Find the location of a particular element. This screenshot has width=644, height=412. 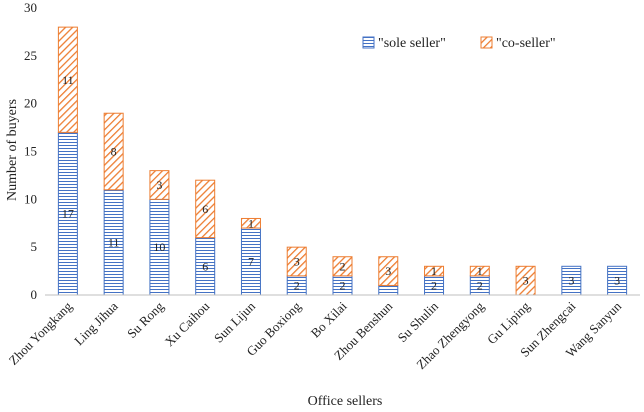

bar-xu-caihou-co-seller is located at coordinates (205, 209).